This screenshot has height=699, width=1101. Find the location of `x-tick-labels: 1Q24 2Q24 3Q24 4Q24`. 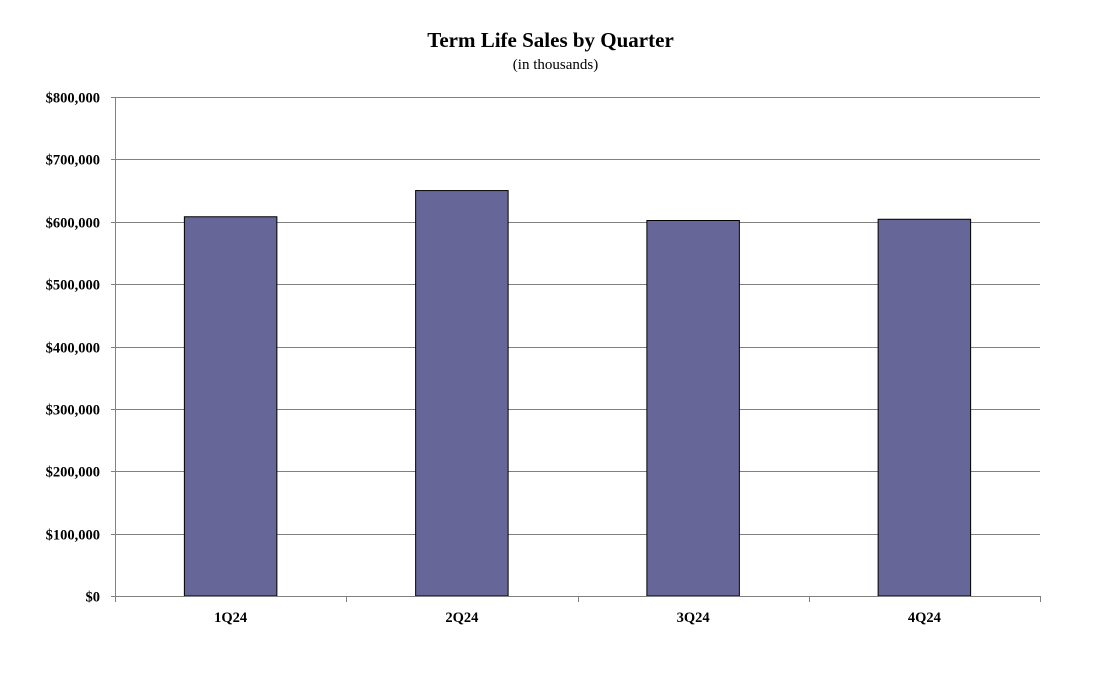

x-tick-labels: 1Q24 2Q24 3Q24 4Q24 is located at coordinates (577, 618).